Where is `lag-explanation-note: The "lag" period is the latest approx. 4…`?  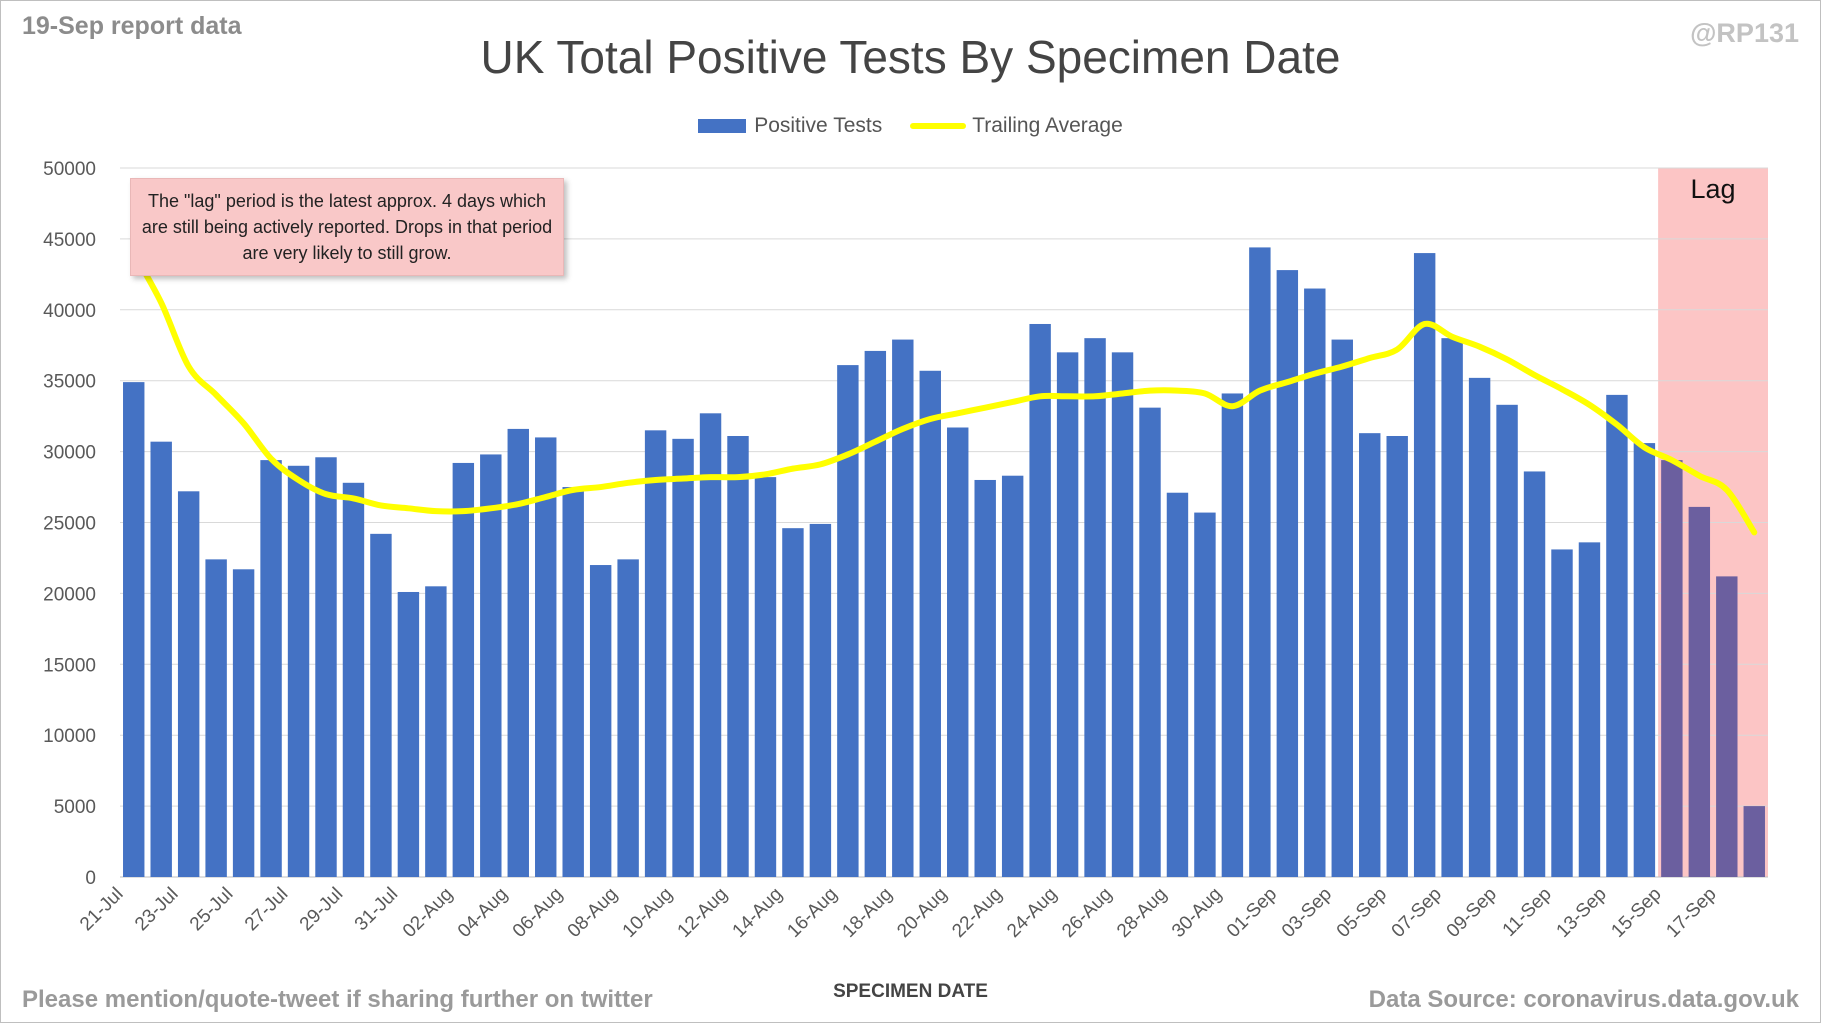
lag-explanation-note: The "lag" period is the latest approx. 4… is located at coordinates (347, 227).